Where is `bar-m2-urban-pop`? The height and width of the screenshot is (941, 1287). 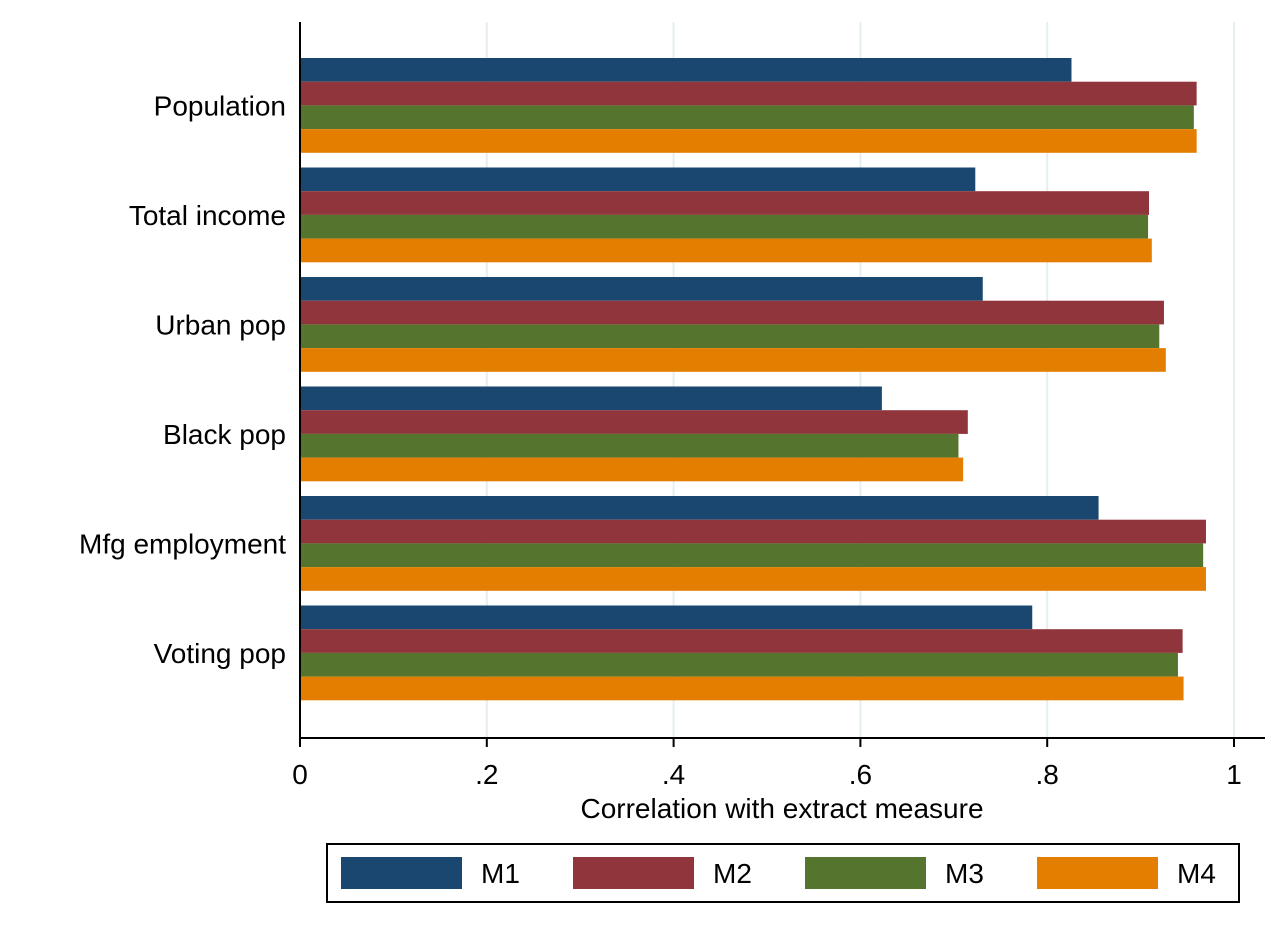 bar-m2-urban-pop is located at coordinates (732, 312).